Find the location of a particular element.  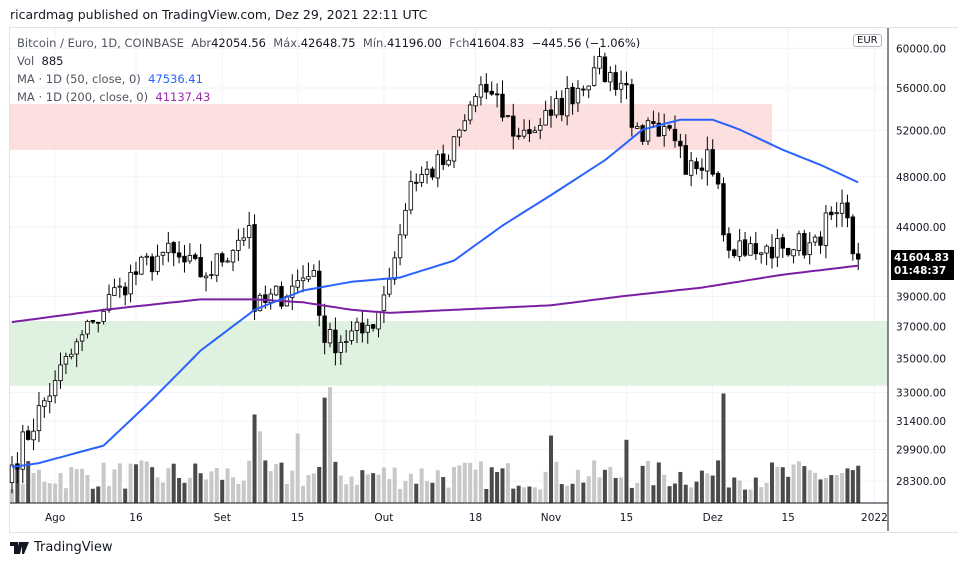

support-zone is located at coordinates (449, 353).